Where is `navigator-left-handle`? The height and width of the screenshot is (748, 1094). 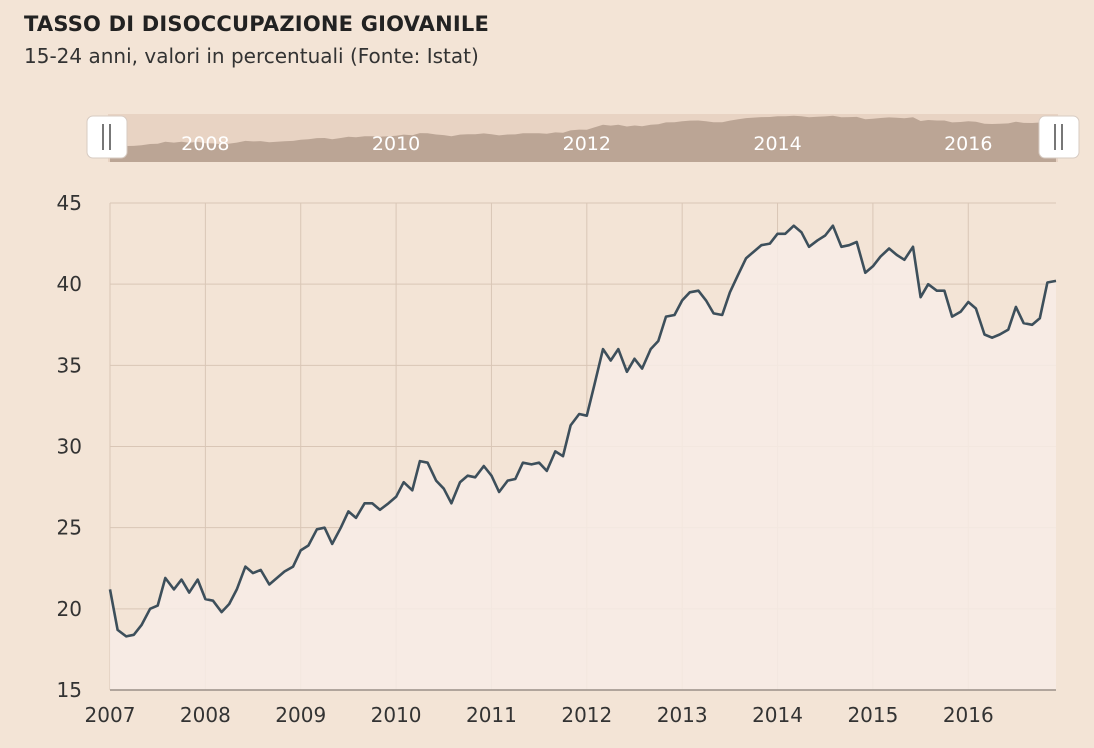
navigator-left-handle is located at coordinates (107, 137).